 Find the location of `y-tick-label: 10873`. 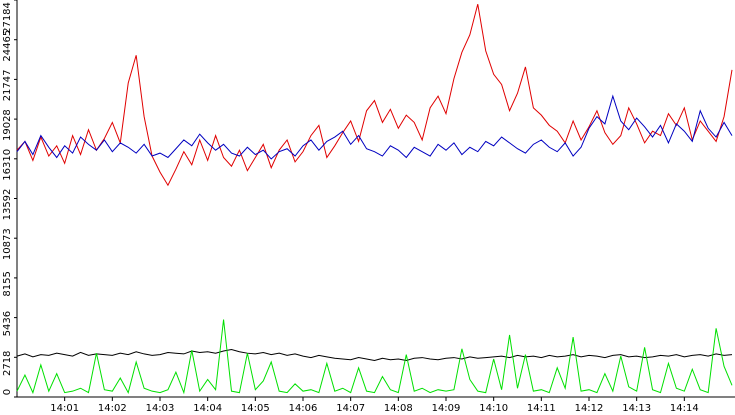

y-tick-label: 10873 is located at coordinates (7, 244).